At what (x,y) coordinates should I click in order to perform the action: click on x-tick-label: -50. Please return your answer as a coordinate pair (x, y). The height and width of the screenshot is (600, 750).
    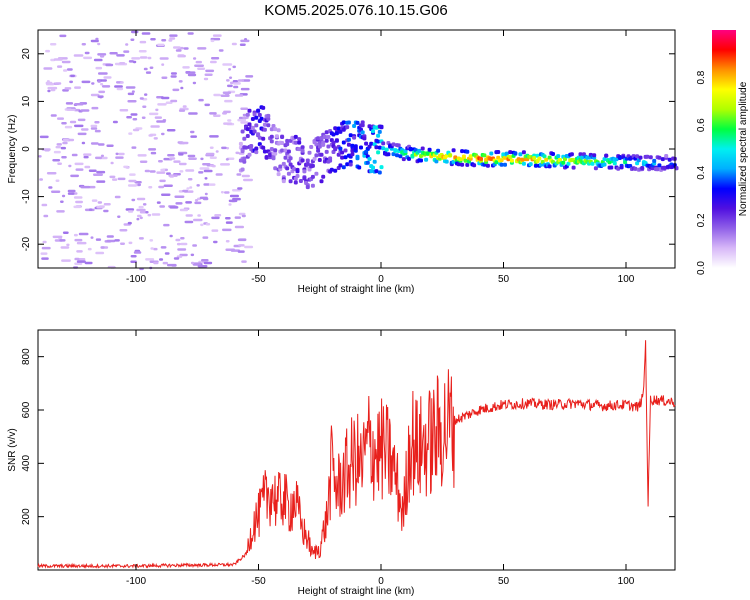
    Looking at the image, I should click on (258, 279).